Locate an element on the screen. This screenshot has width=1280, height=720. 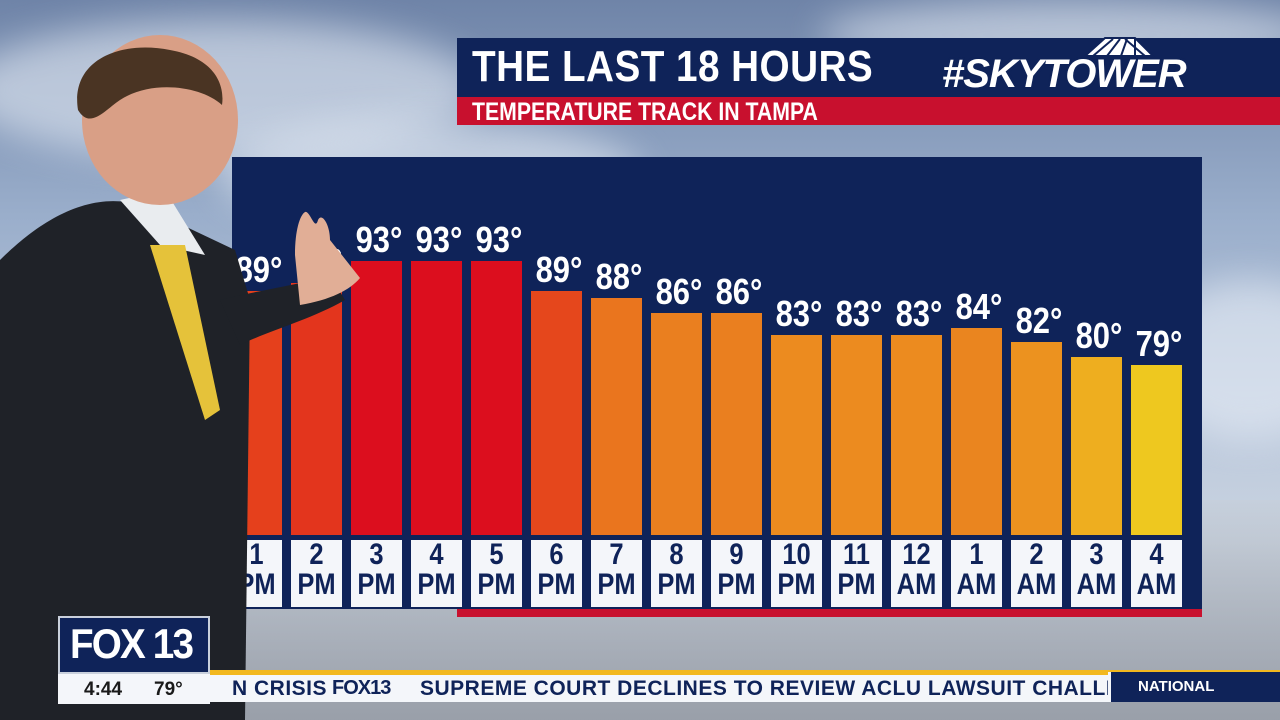
hour-label: 5 PM is located at coordinates (496, 573).